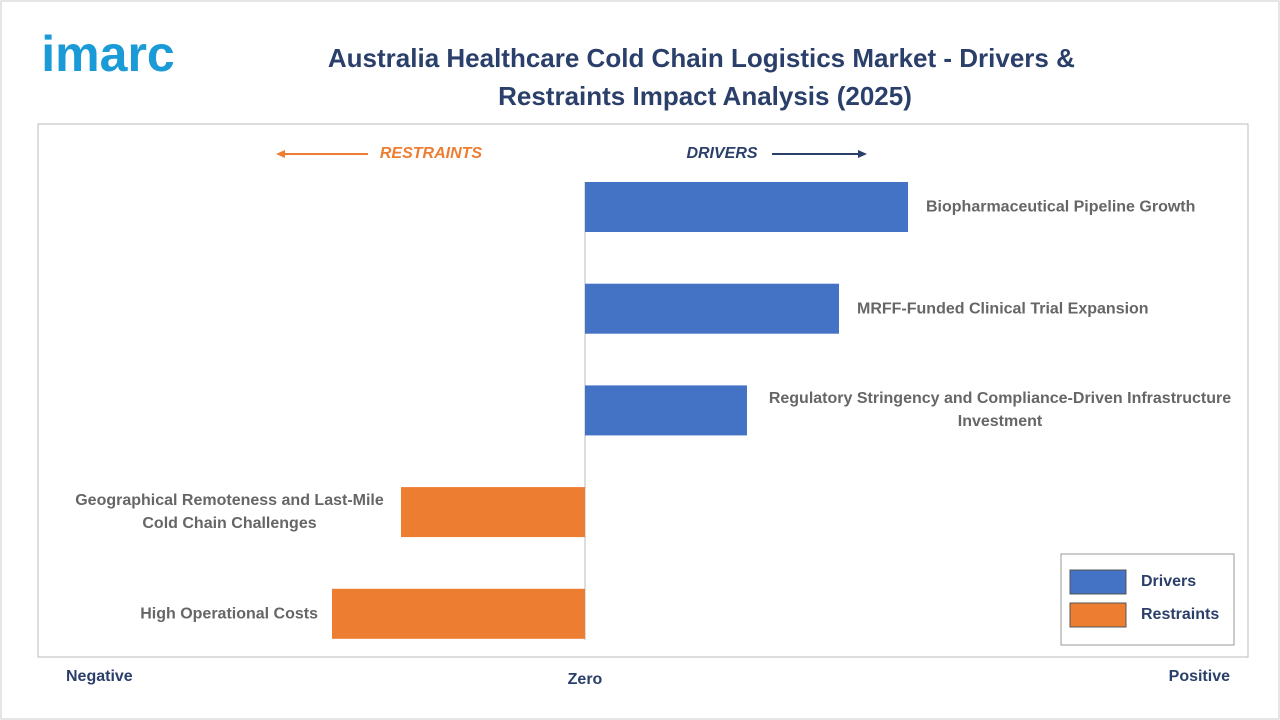 The image size is (1280, 720). I want to click on legend-label: Drivers, so click(1168, 581).